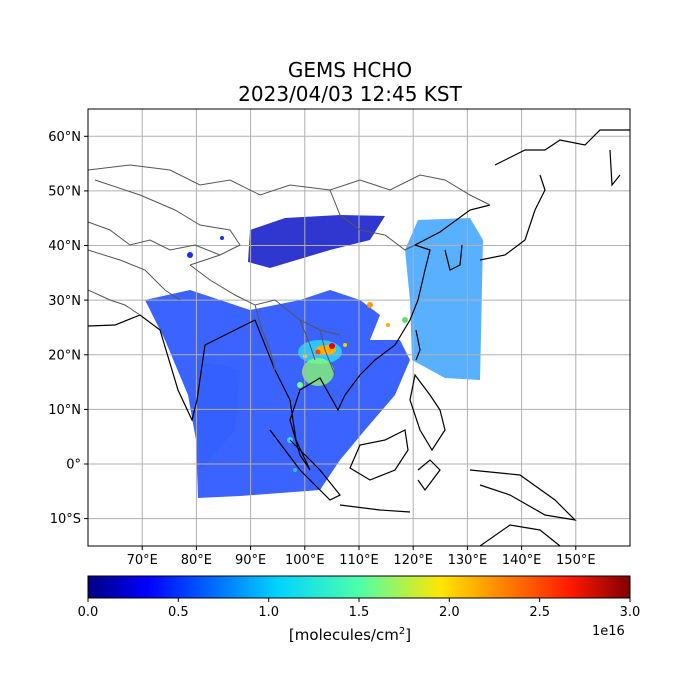  What do you see at coordinates (495, 222) in the screenshot?
I see `coastline-korea-japan` at bounding box center [495, 222].